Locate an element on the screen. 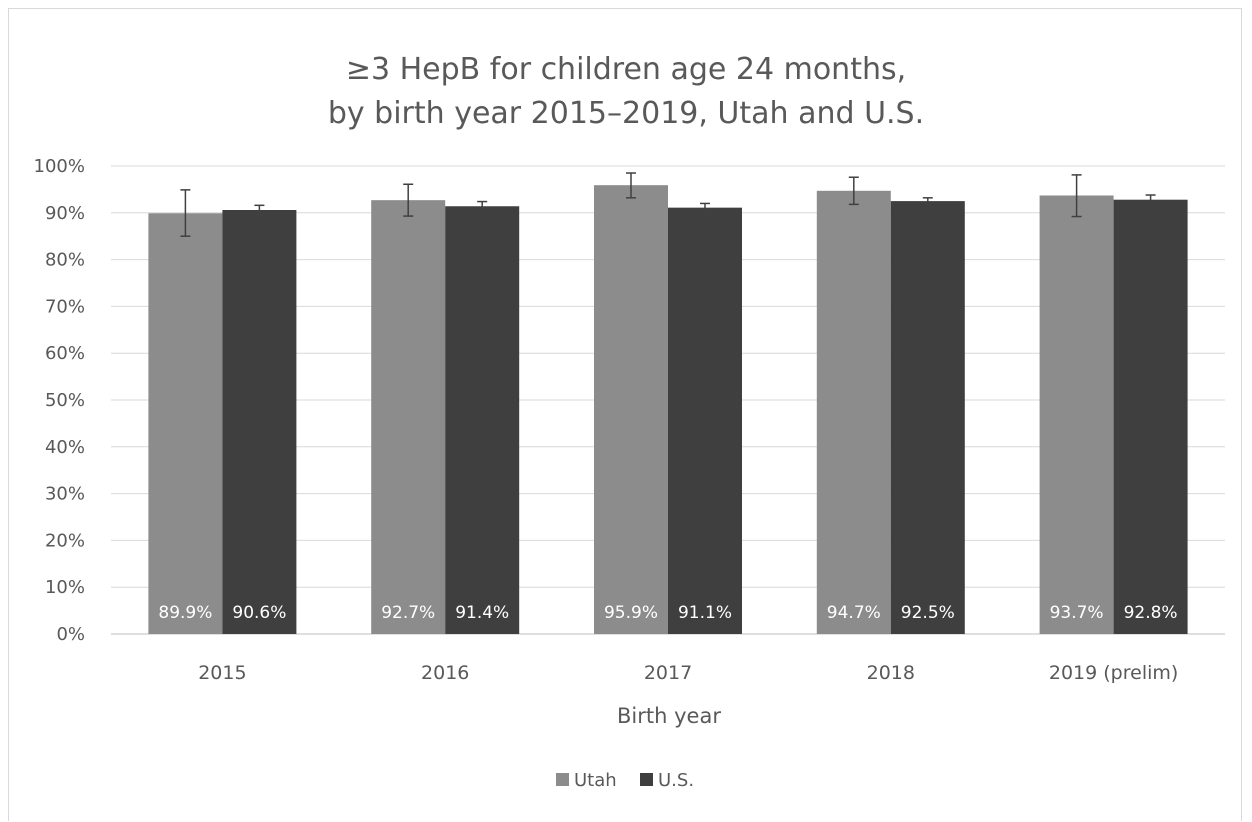 The width and height of the screenshot is (1252, 822). legend-item-utah: Utah is located at coordinates (586, 780).